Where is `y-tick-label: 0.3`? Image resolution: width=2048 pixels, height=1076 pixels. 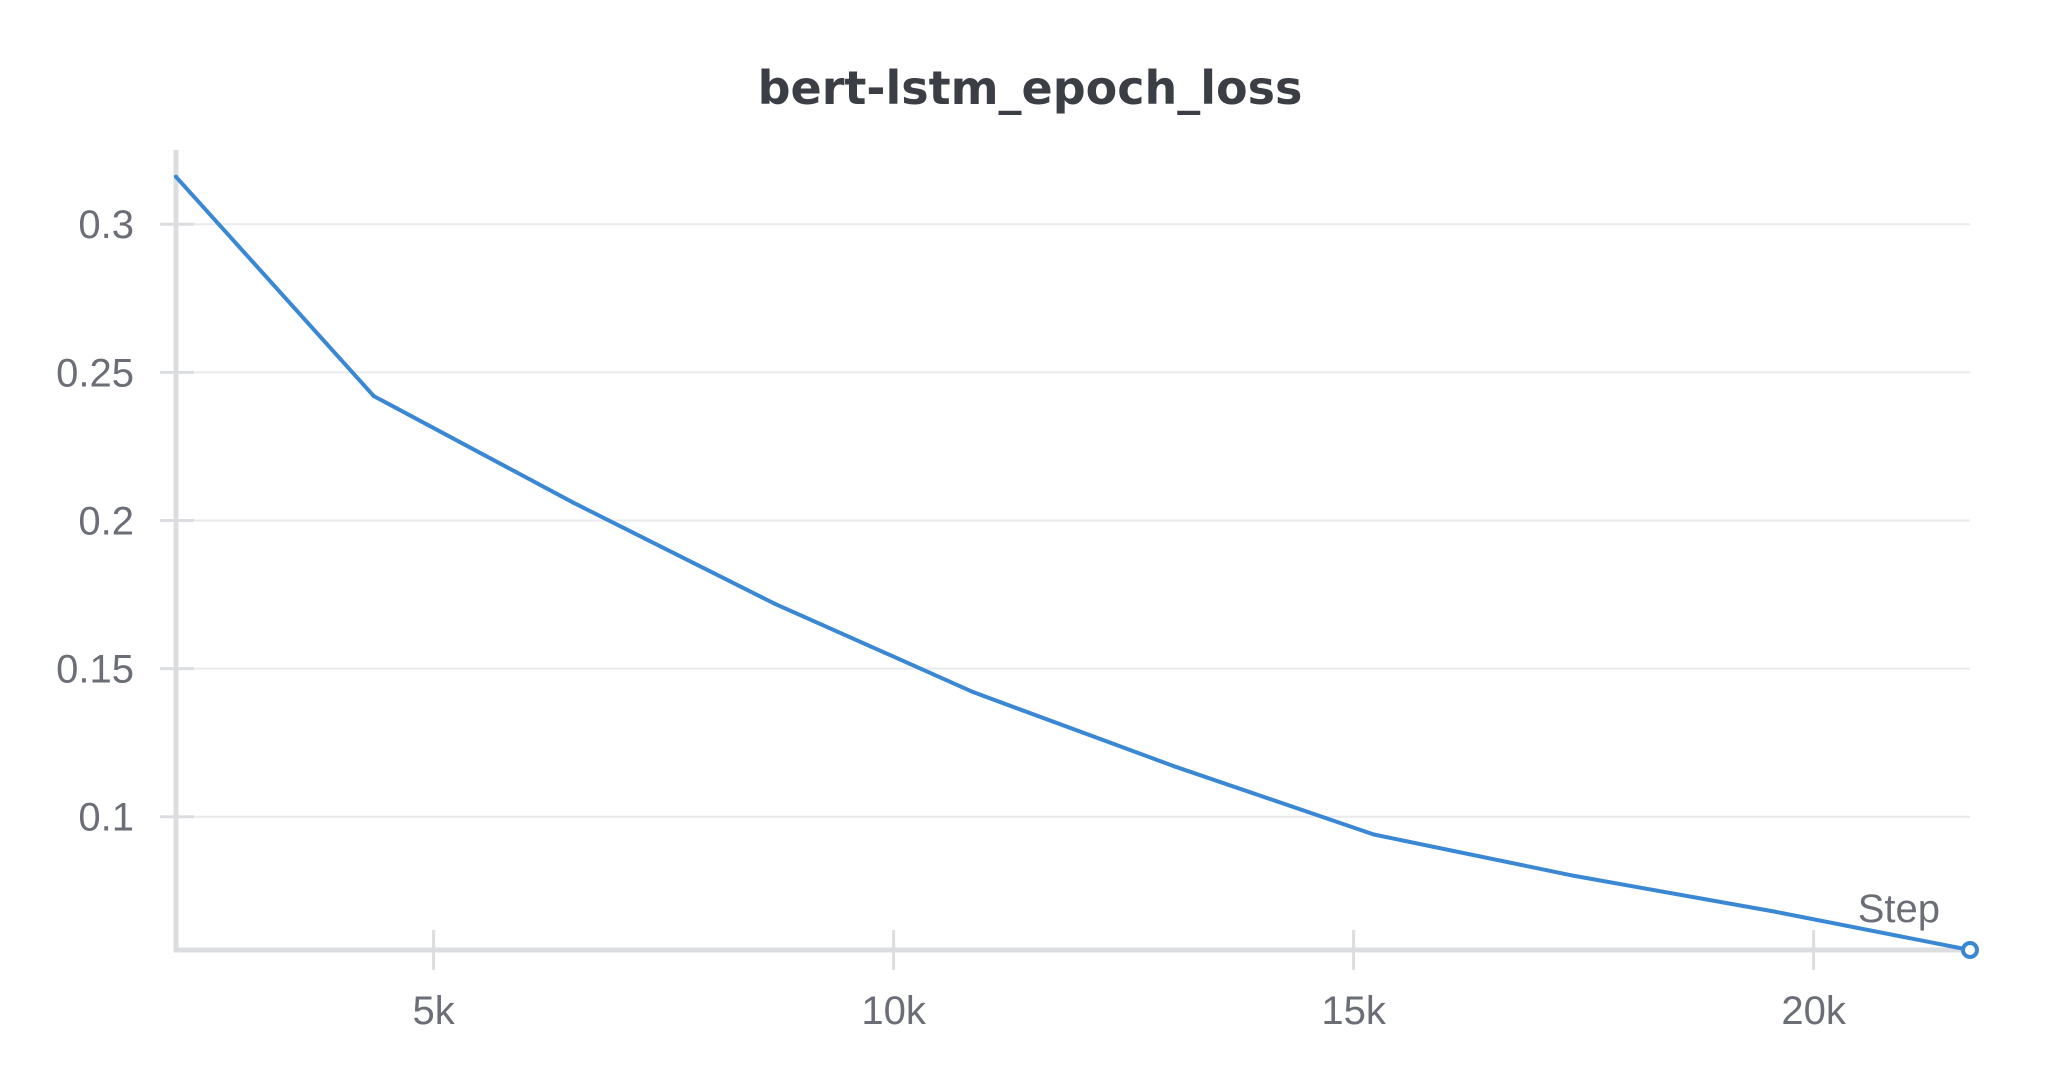 y-tick-label: 0.3 is located at coordinates (106, 225).